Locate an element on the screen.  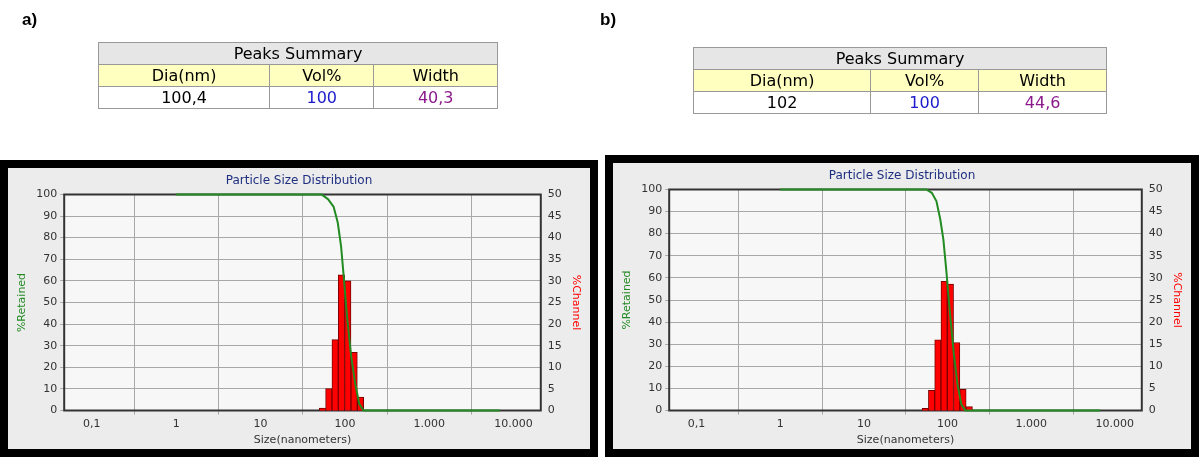
text: 44,6 is located at coordinates (1042, 102).